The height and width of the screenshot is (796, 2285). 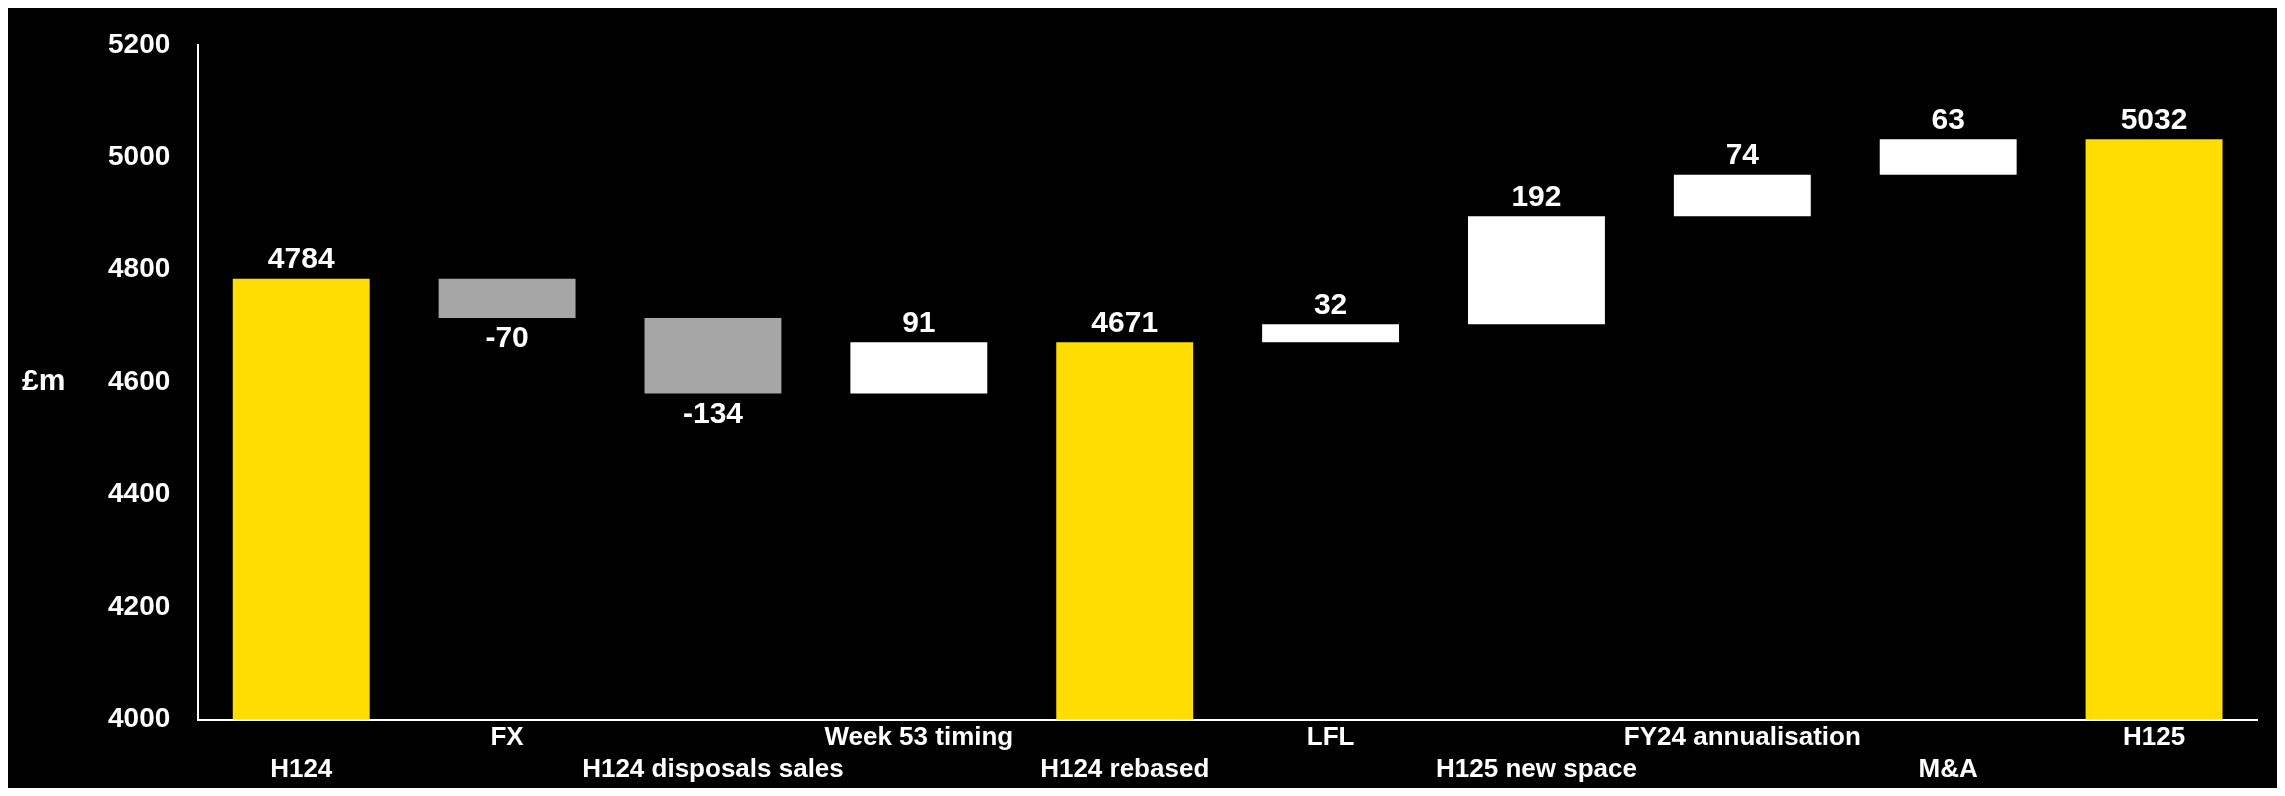 What do you see at coordinates (139, 155) in the screenshot?
I see `y-tick-label: 5000` at bounding box center [139, 155].